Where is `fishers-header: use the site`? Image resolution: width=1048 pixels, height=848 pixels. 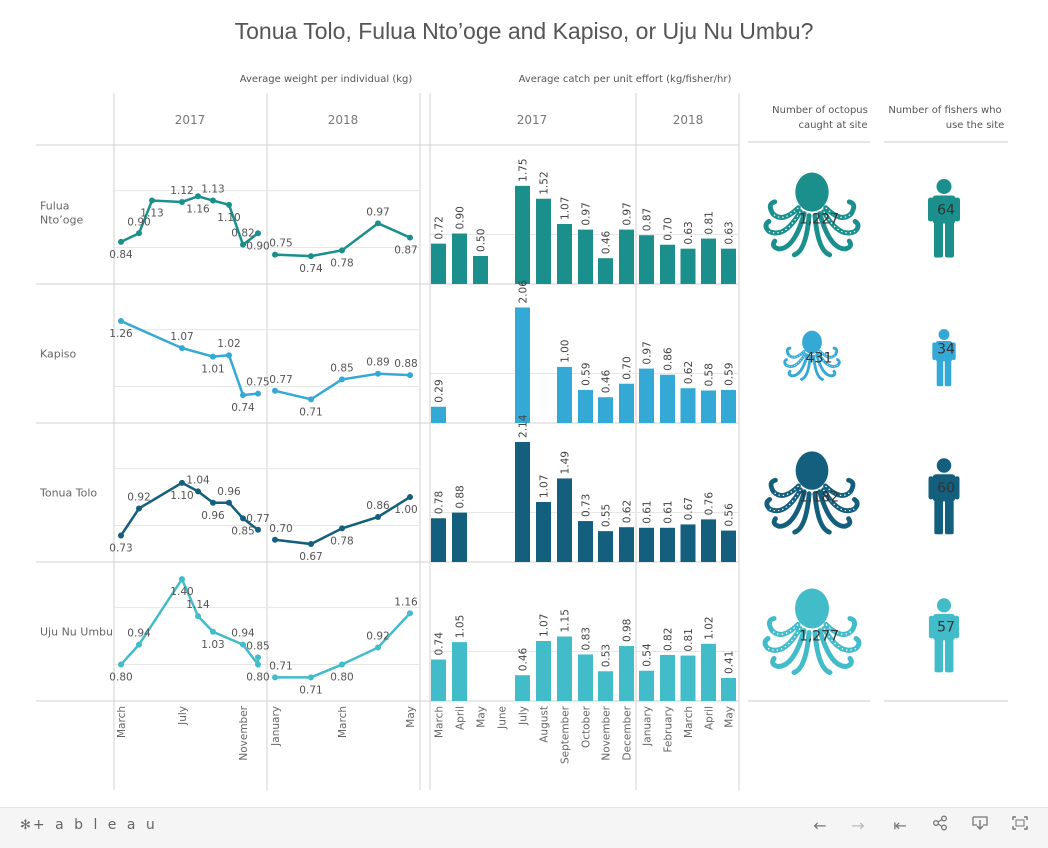 fishers-header: use the site is located at coordinates (975, 125).